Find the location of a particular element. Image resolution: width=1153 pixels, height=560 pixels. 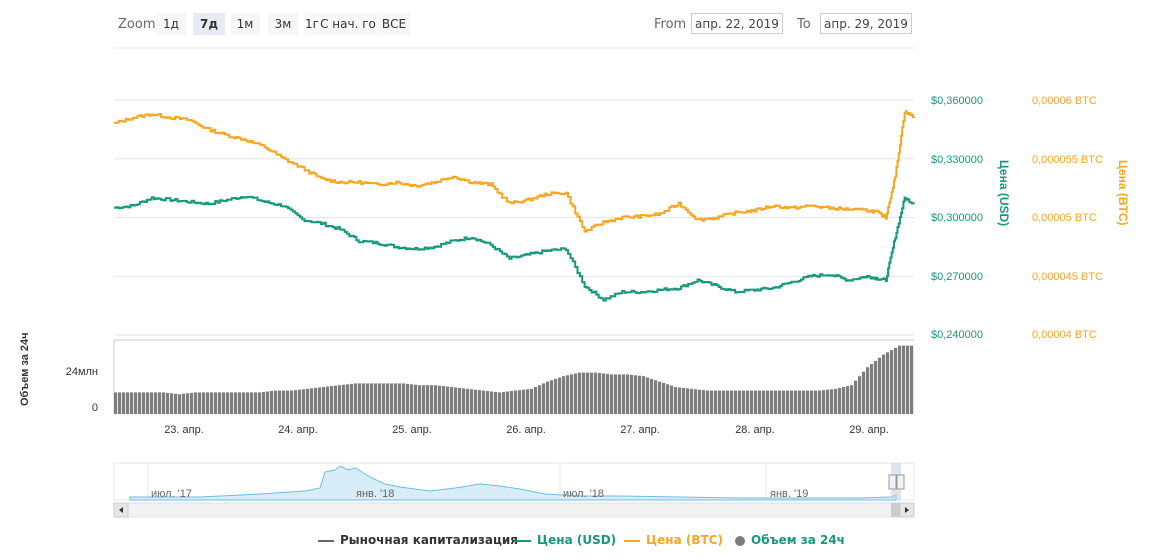

navigator: июл. '17 янв. '18 июл. '18 янв. '19 is located at coordinates (514, 490).